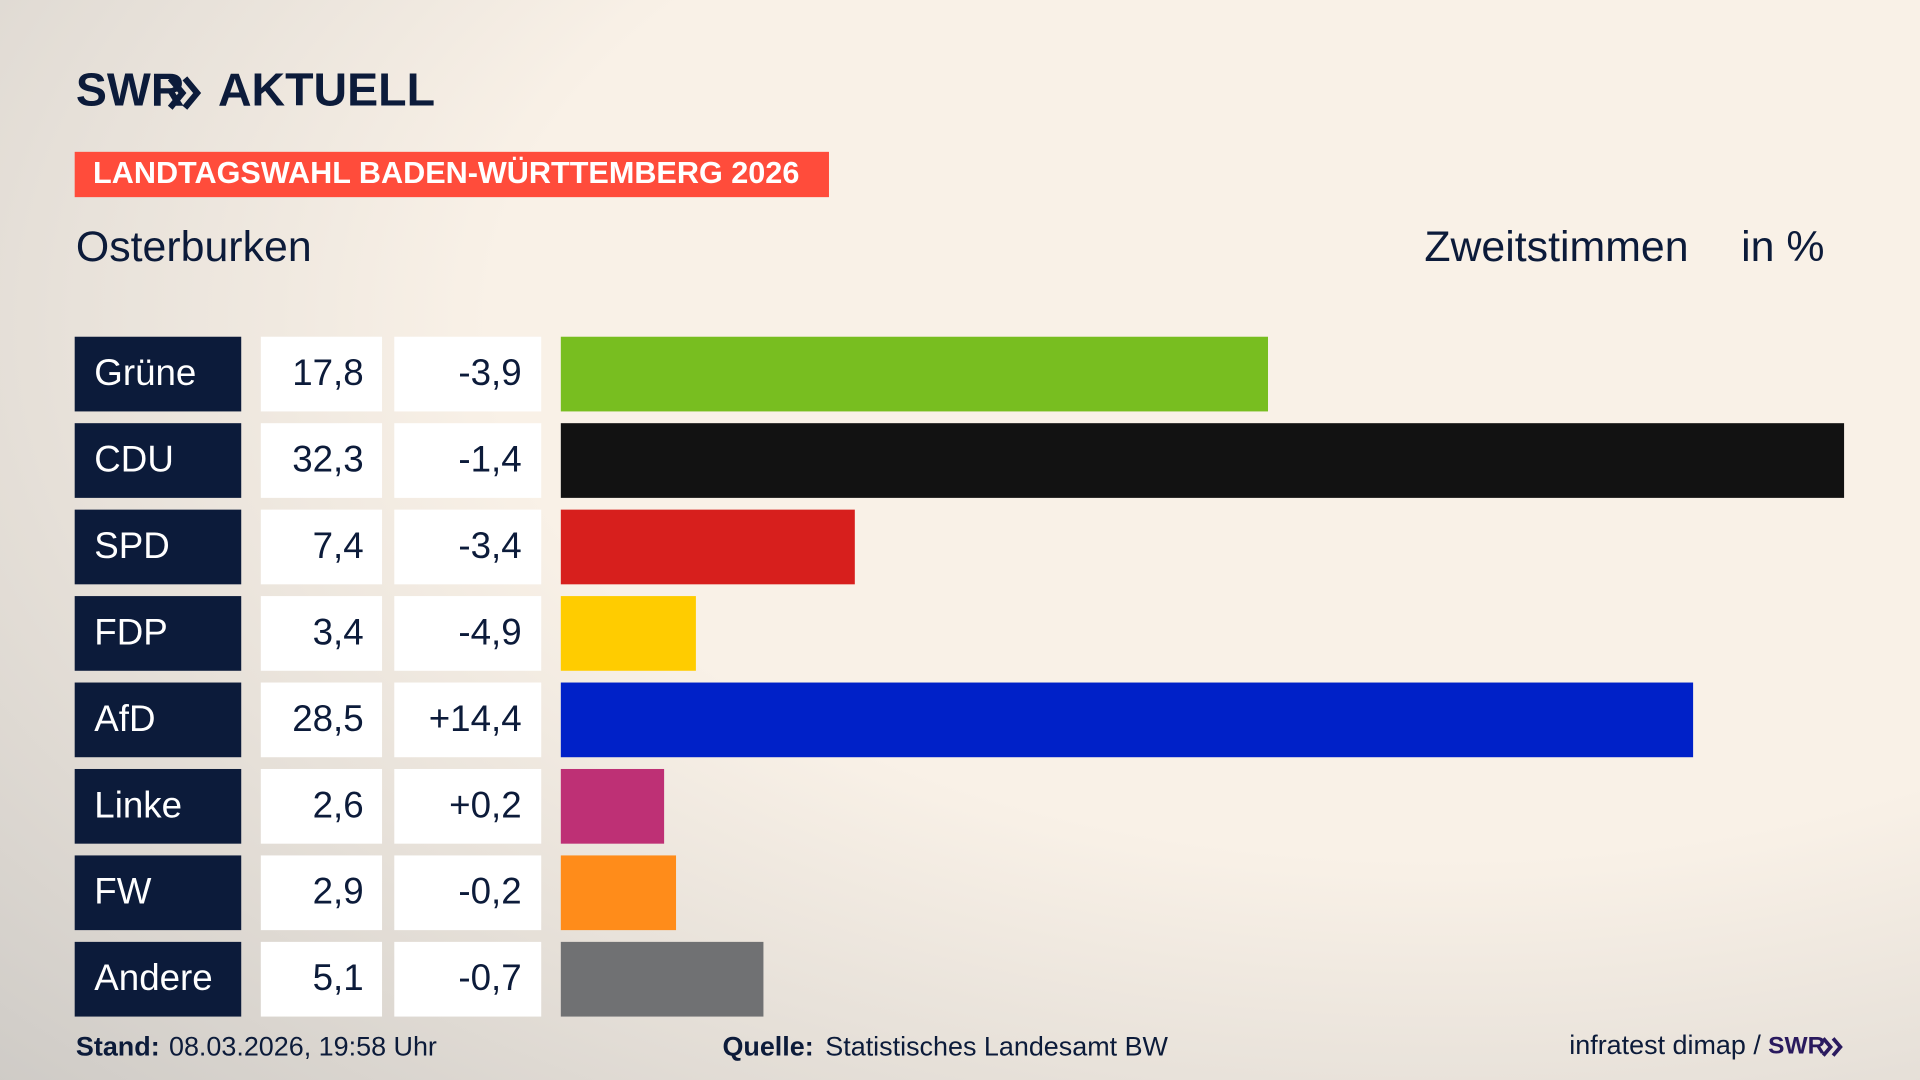  Describe the element at coordinates (118, 1046) in the screenshot. I see `stand-label: Stand:` at that location.